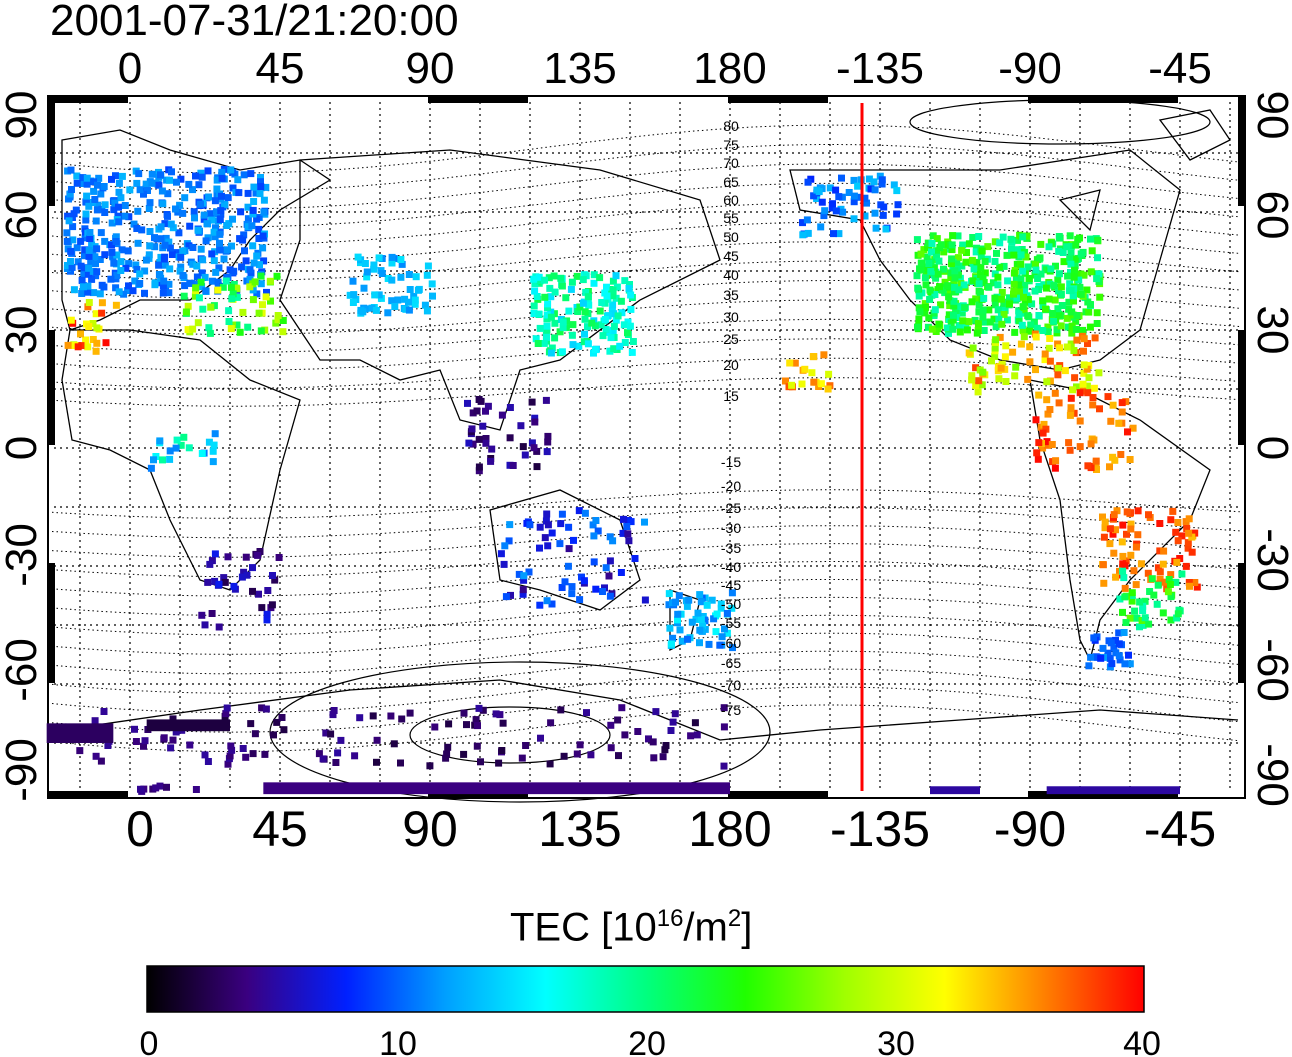 This screenshot has width=1292, height=1057. What do you see at coordinates (731, 365) in the screenshot?
I see `maglat-label: 20` at bounding box center [731, 365].